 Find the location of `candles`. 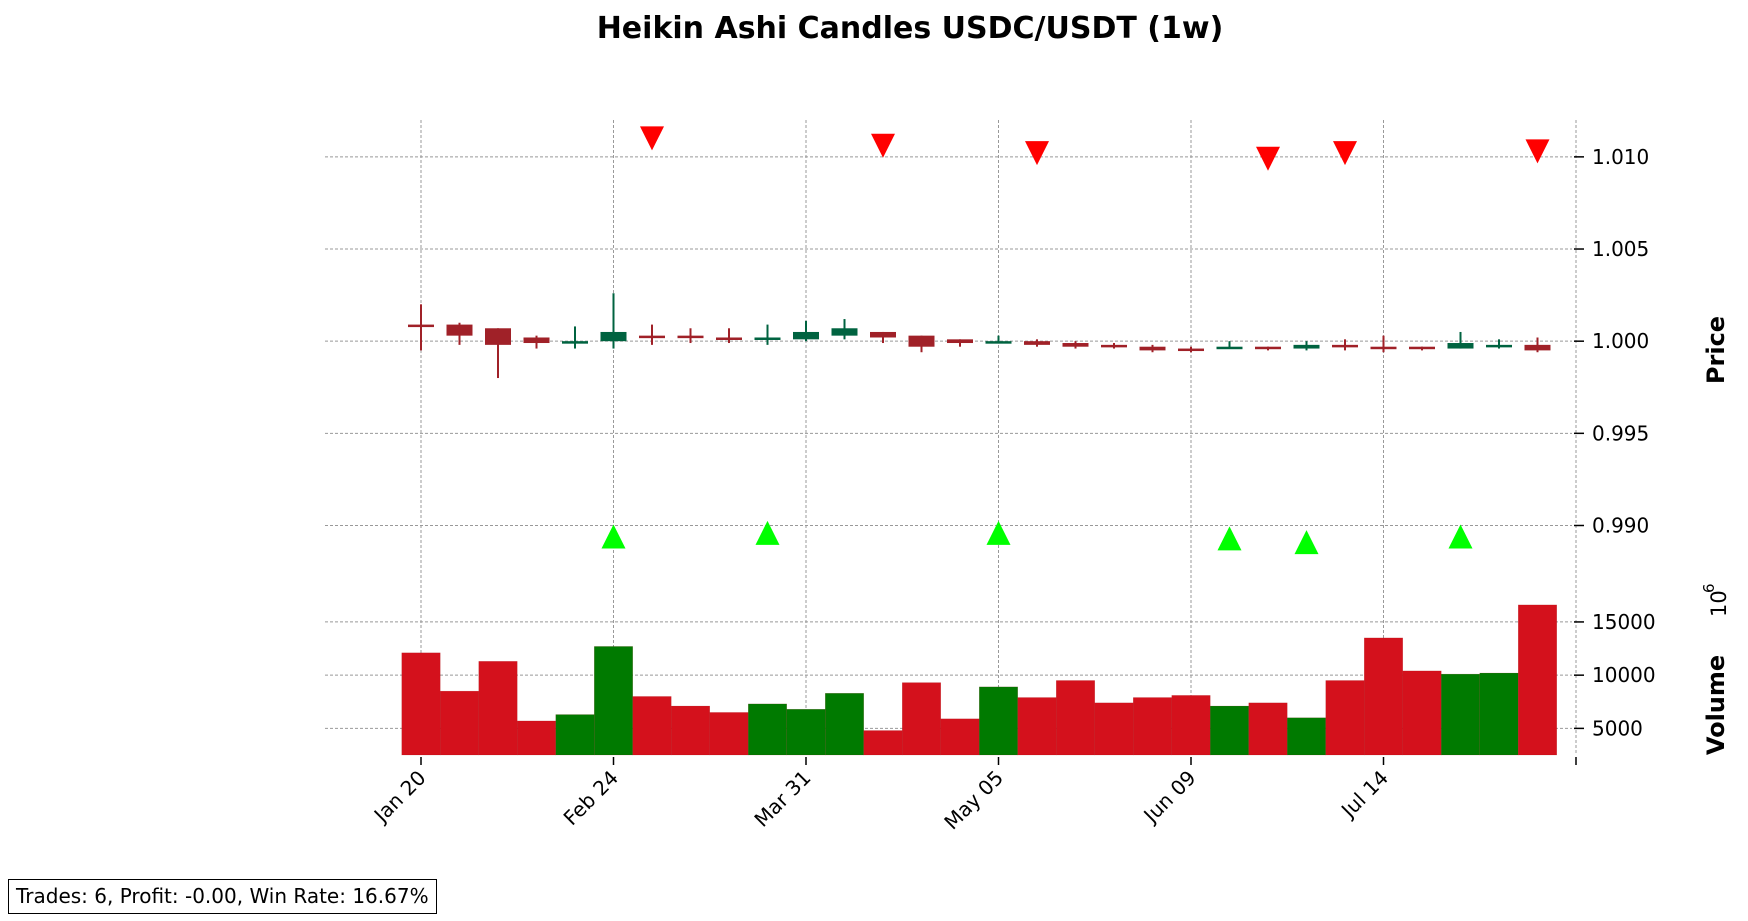

candles is located at coordinates (979, 336).